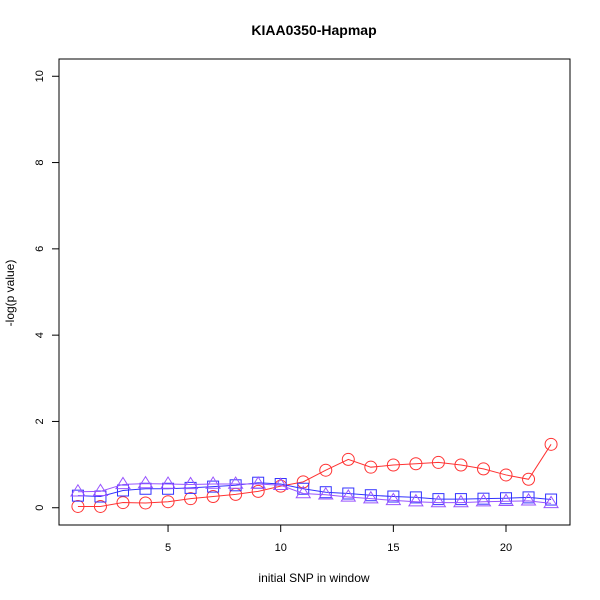  I want to click on y-tick-label: 10, so click(40, 76).